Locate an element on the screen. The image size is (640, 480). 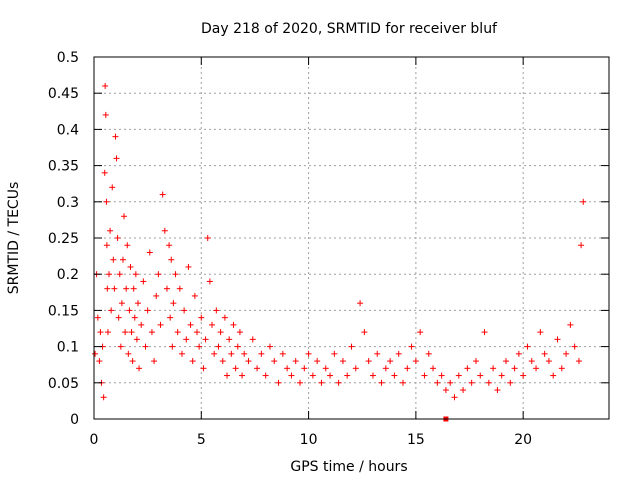
x-axis-label: GPS time / hours is located at coordinates (348, 467).